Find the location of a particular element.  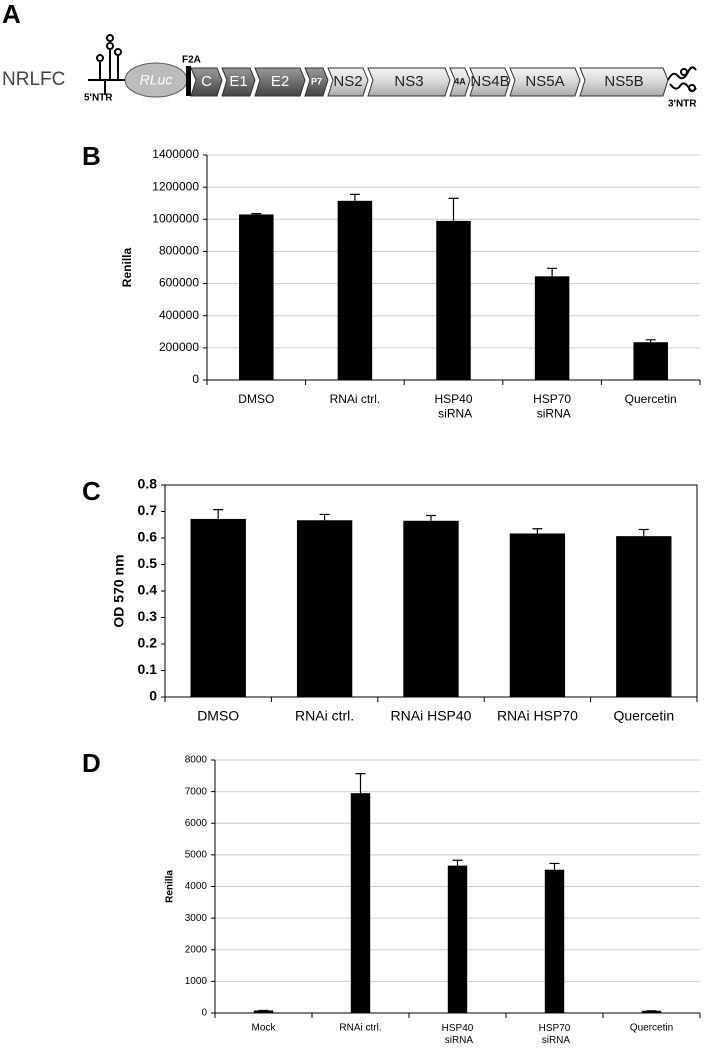

f2a-label: F2A is located at coordinates (191, 60).